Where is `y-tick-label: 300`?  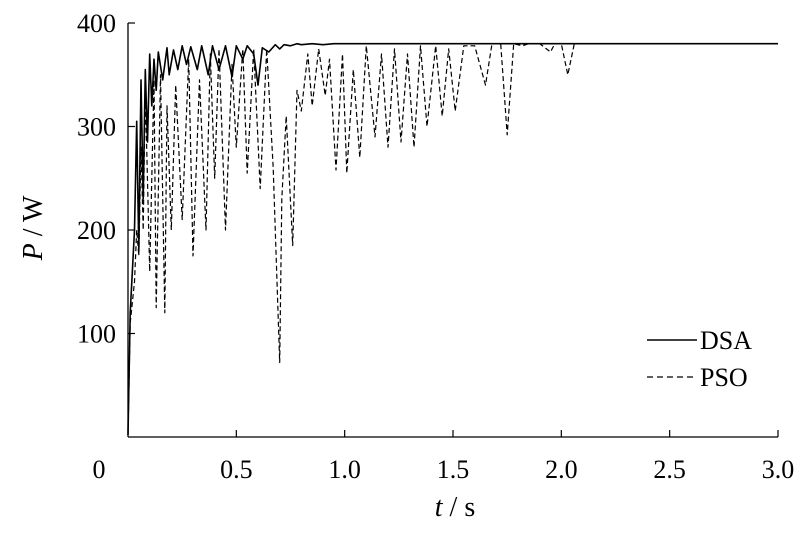 y-tick-label: 300 is located at coordinates (96, 127).